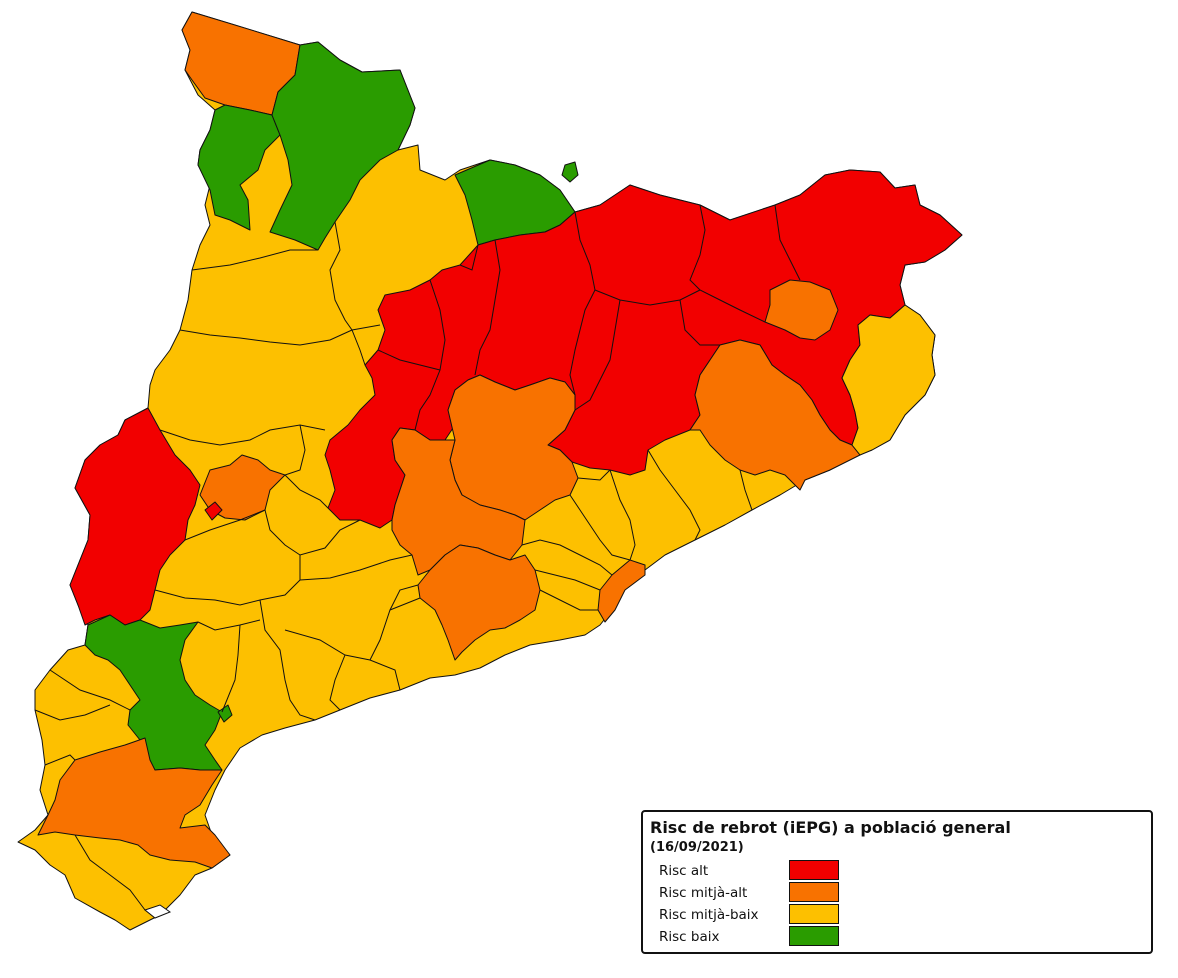 The height and width of the screenshot is (978, 1178). Describe the element at coordinates (814, 892) in the screenshot. I see `legend-swatch-mitja-alt` at that location.